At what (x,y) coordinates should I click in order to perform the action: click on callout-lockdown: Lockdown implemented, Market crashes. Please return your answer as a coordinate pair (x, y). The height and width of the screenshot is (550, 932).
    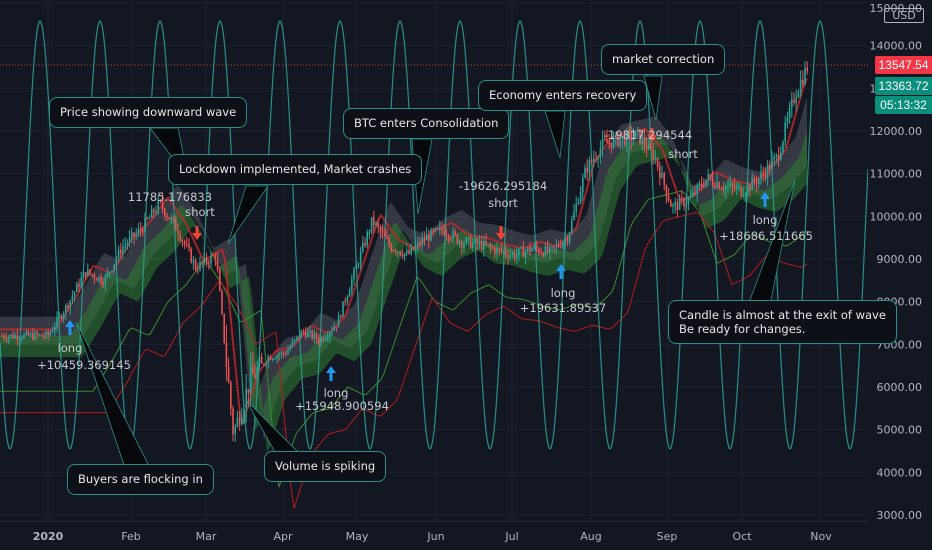
    Looking at the image, I should click on (295, 169).